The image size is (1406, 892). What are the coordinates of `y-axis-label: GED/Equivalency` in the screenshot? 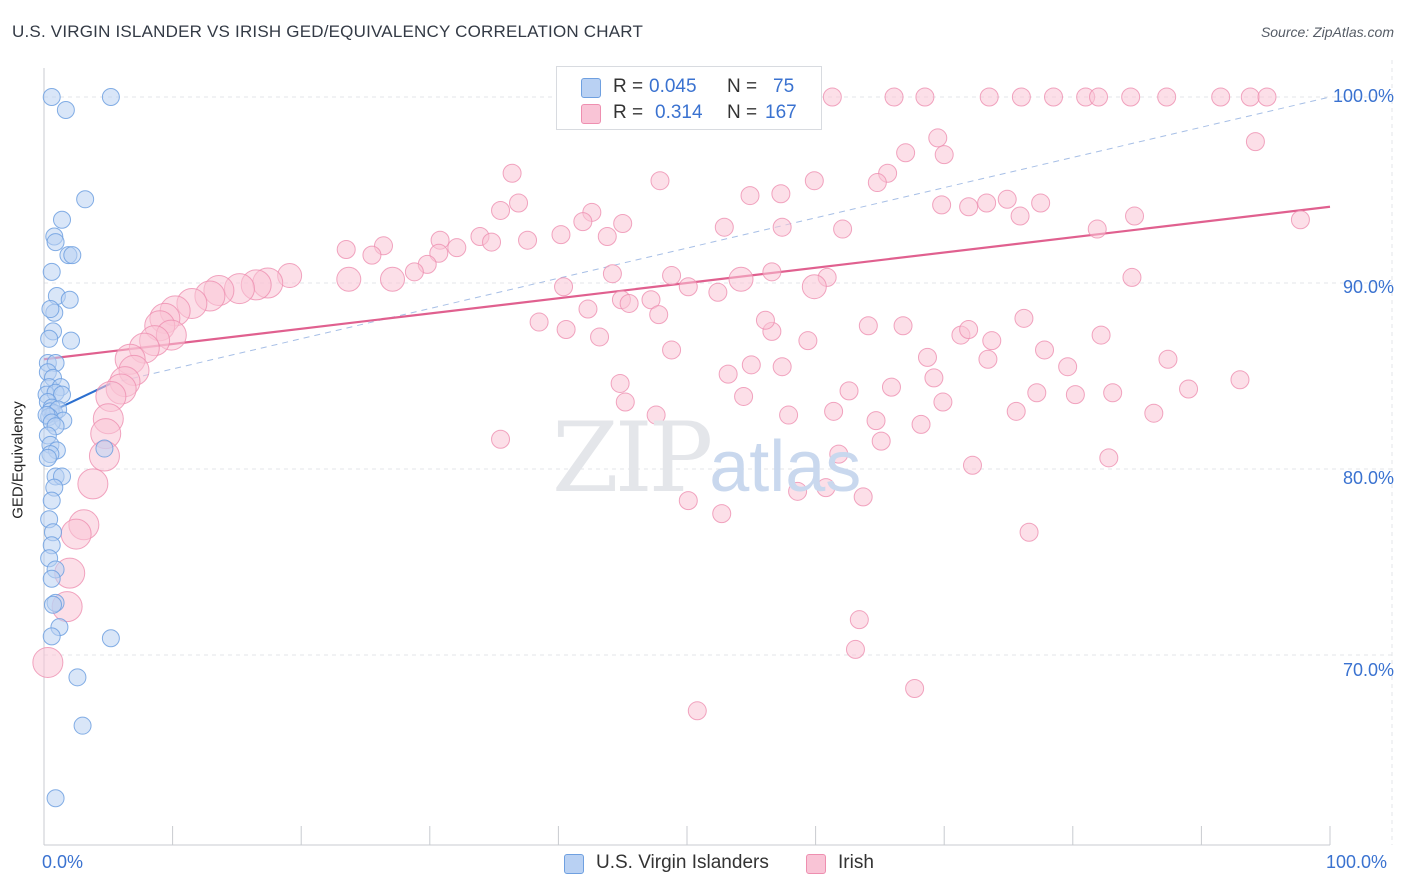 It's located at (18, 460).